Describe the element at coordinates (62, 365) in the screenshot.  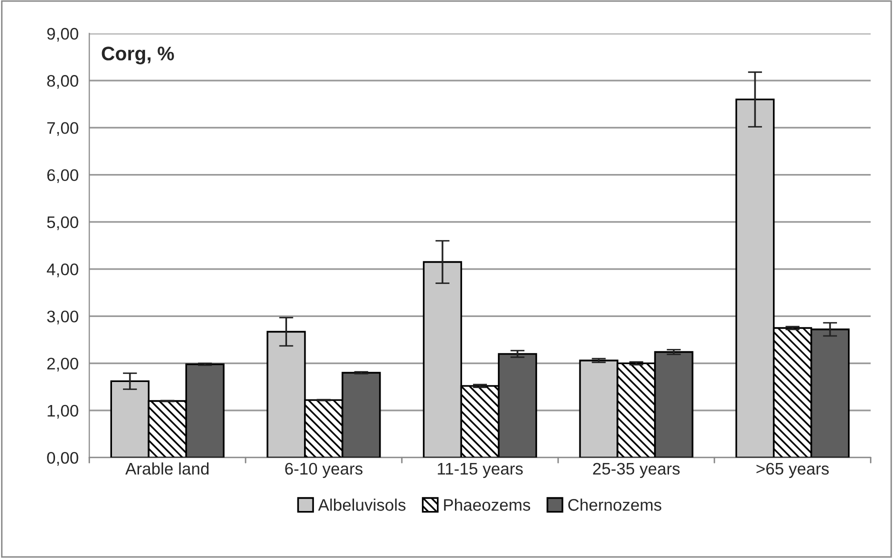
I see `y-tick-label: 2,00` at that location.